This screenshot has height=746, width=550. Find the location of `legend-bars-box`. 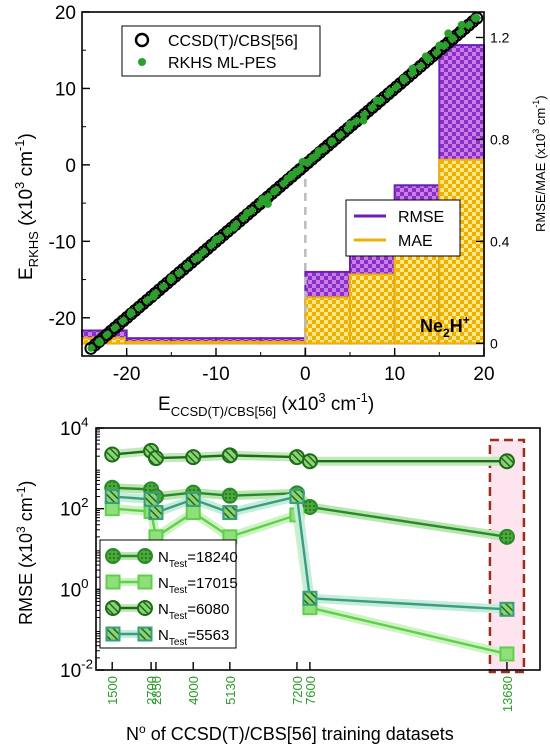

legend-bars-box is located at coordinates (403, 228).